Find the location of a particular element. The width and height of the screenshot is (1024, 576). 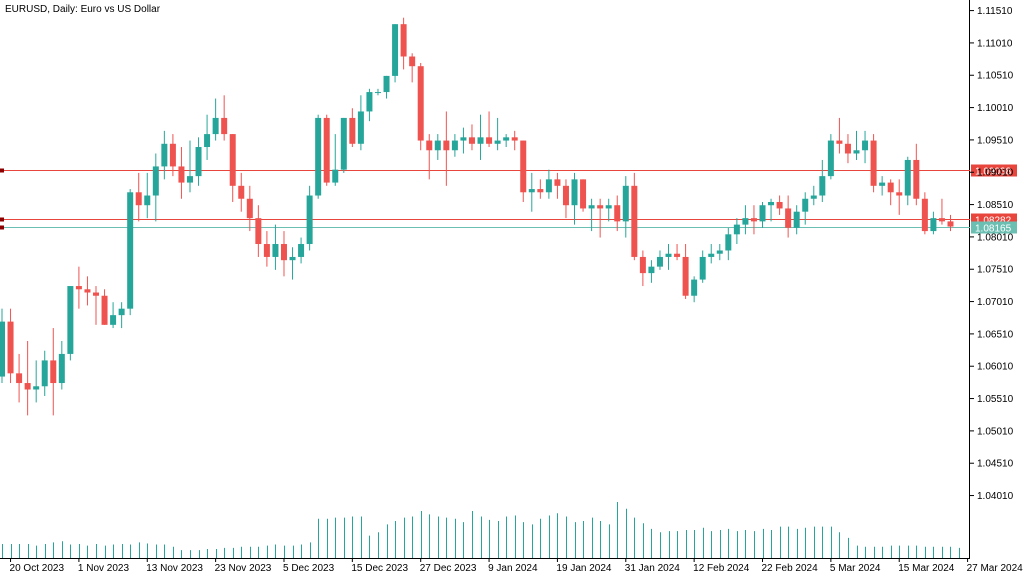

y-tick-label: 1.04510 is located at coordinates (995, 464).